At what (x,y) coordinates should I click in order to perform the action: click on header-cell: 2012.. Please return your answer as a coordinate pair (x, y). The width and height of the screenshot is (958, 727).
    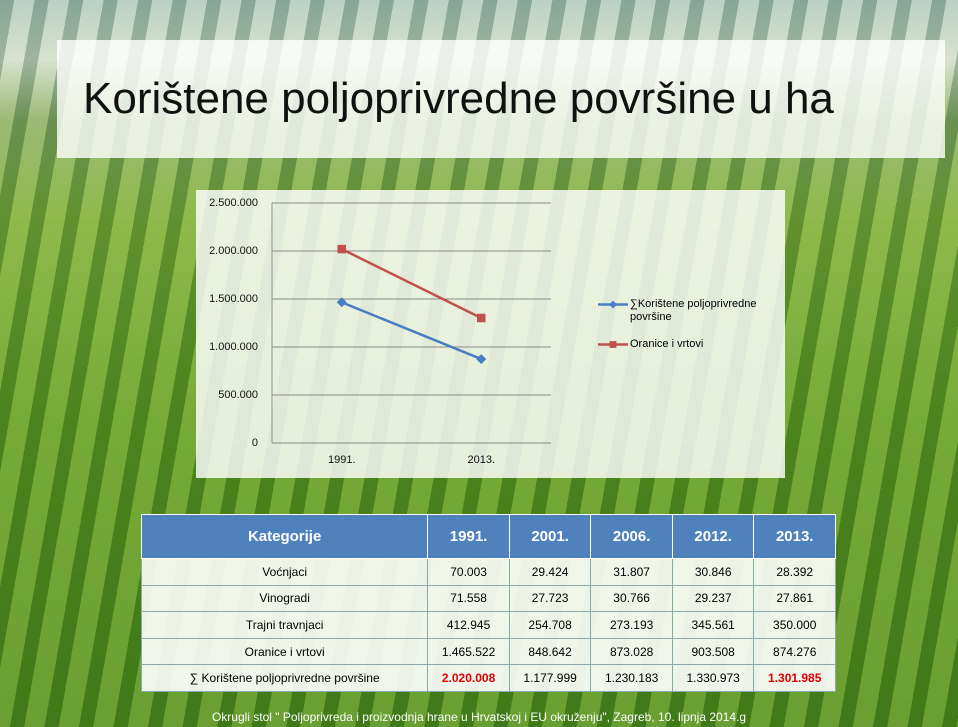
    Looking at the image, I should click on (713, 536).